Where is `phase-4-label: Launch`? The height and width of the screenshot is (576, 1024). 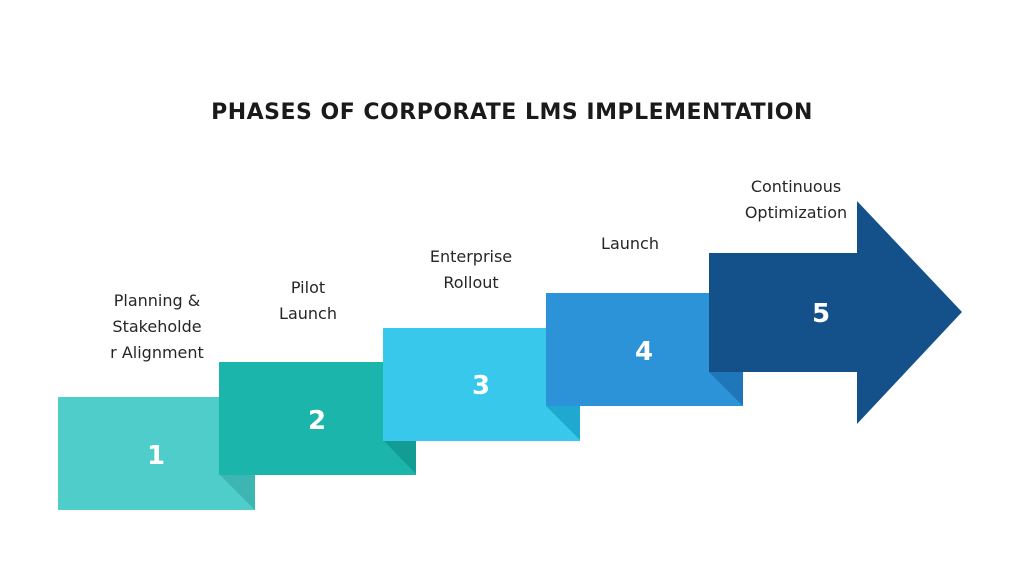 phase-4-label: Launch is located at coordinates (630, 244).